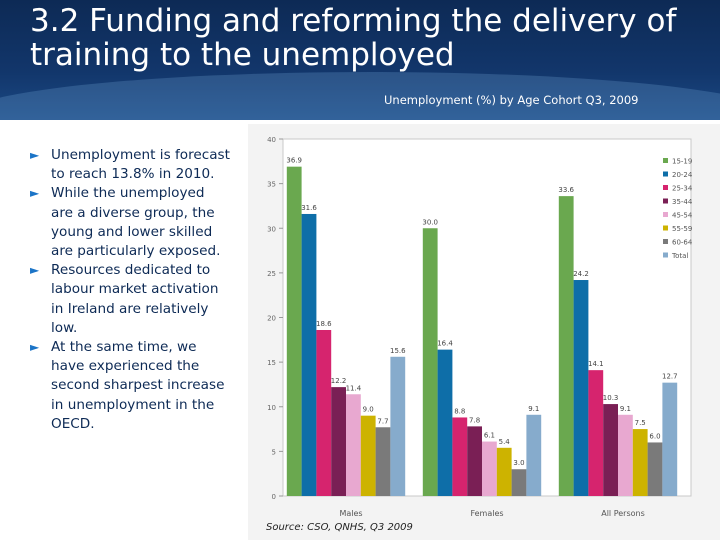 The width and height of the screenshot is (720, 540). What do you see at coordinates (350, 513) in the screenshot?
I see `x-tick-label: Males` at bounding box center [350, 513].